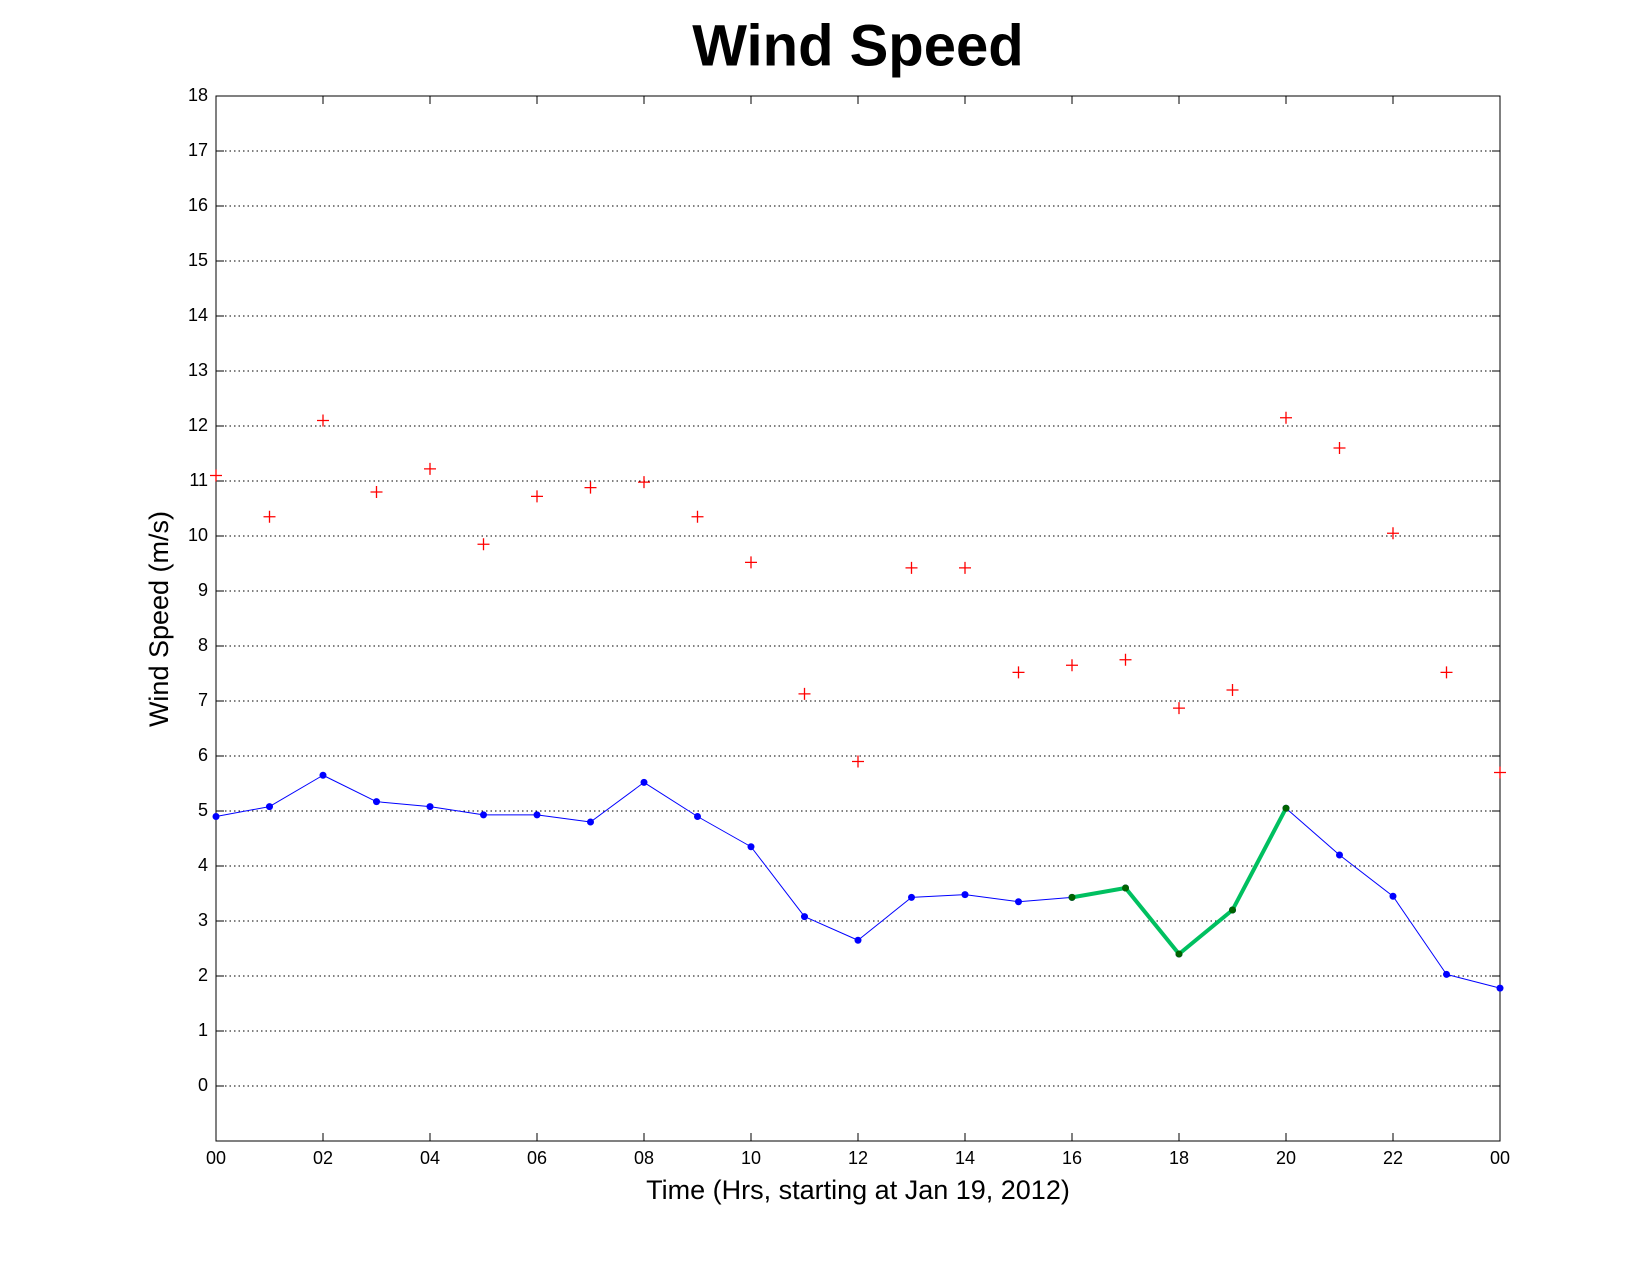 The width and height of the screenshot is (1650, 1275). I want to click on x-axis-label: Time (Hrs, starting at Jan 19, 2012), so click(858, 1190).